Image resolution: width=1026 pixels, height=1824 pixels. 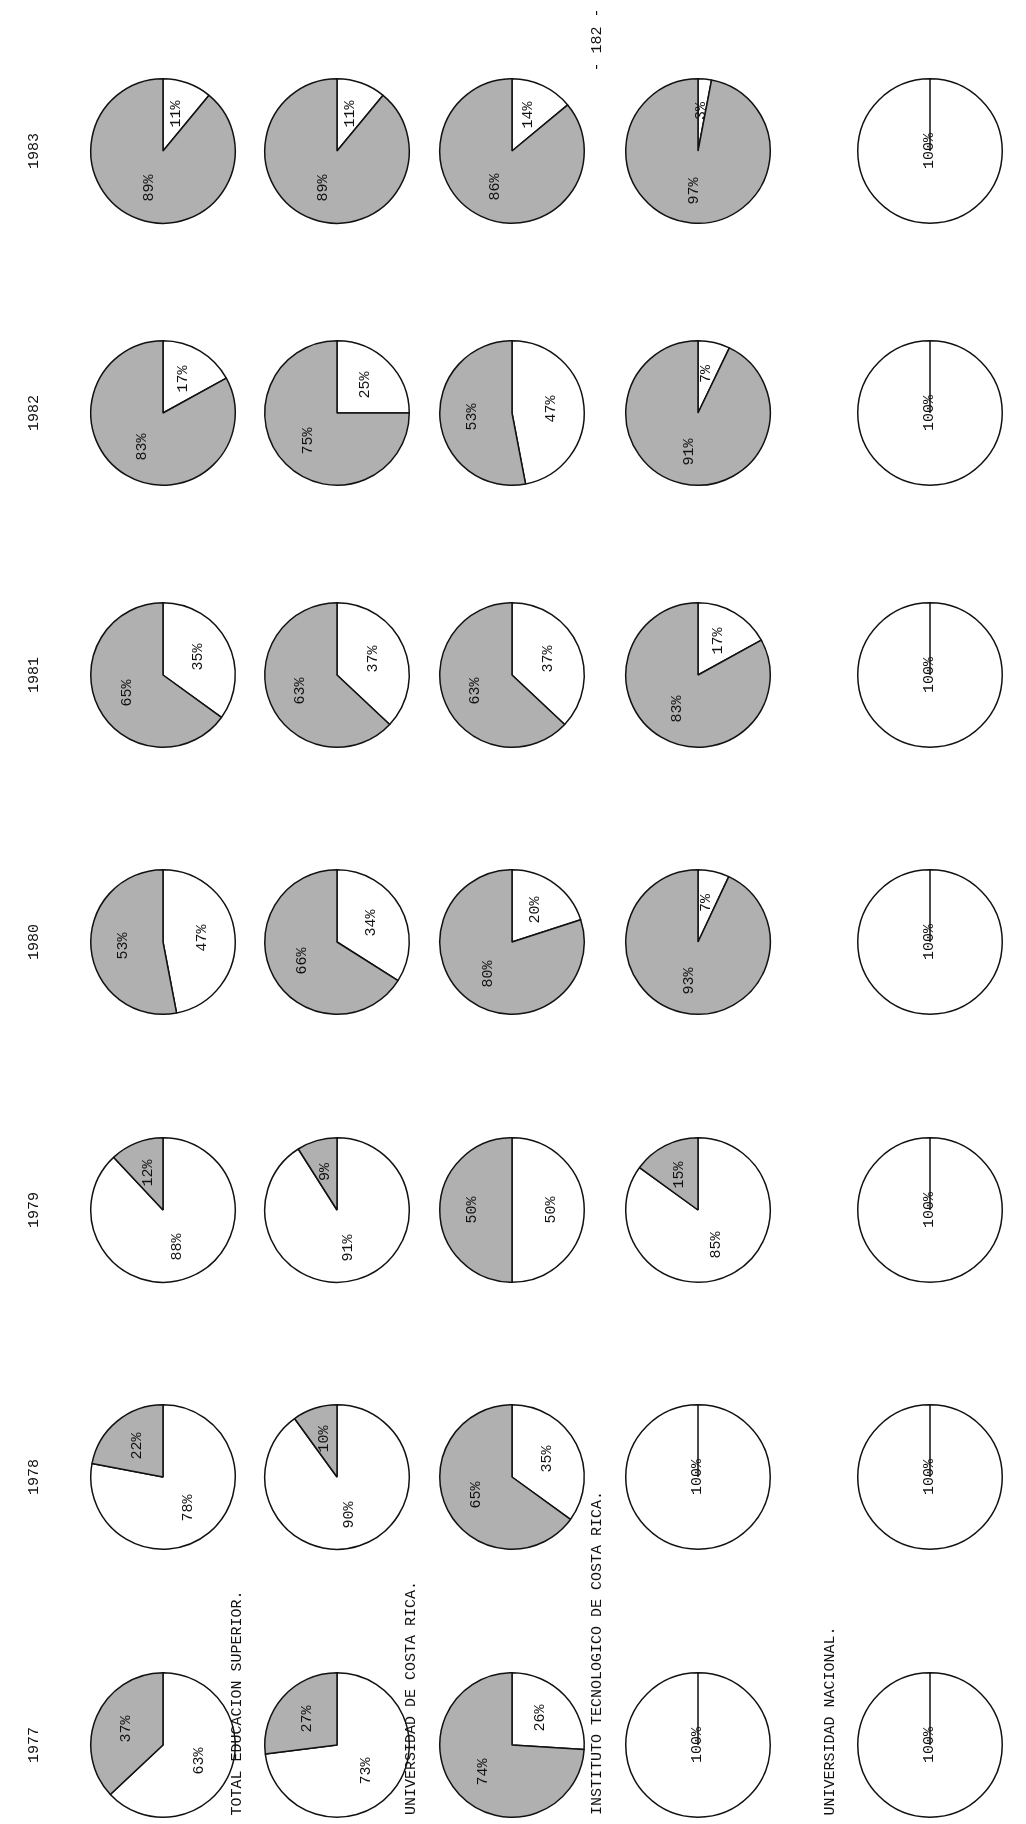 I want to click on data-label: 86%, so click(x=495, y=187).